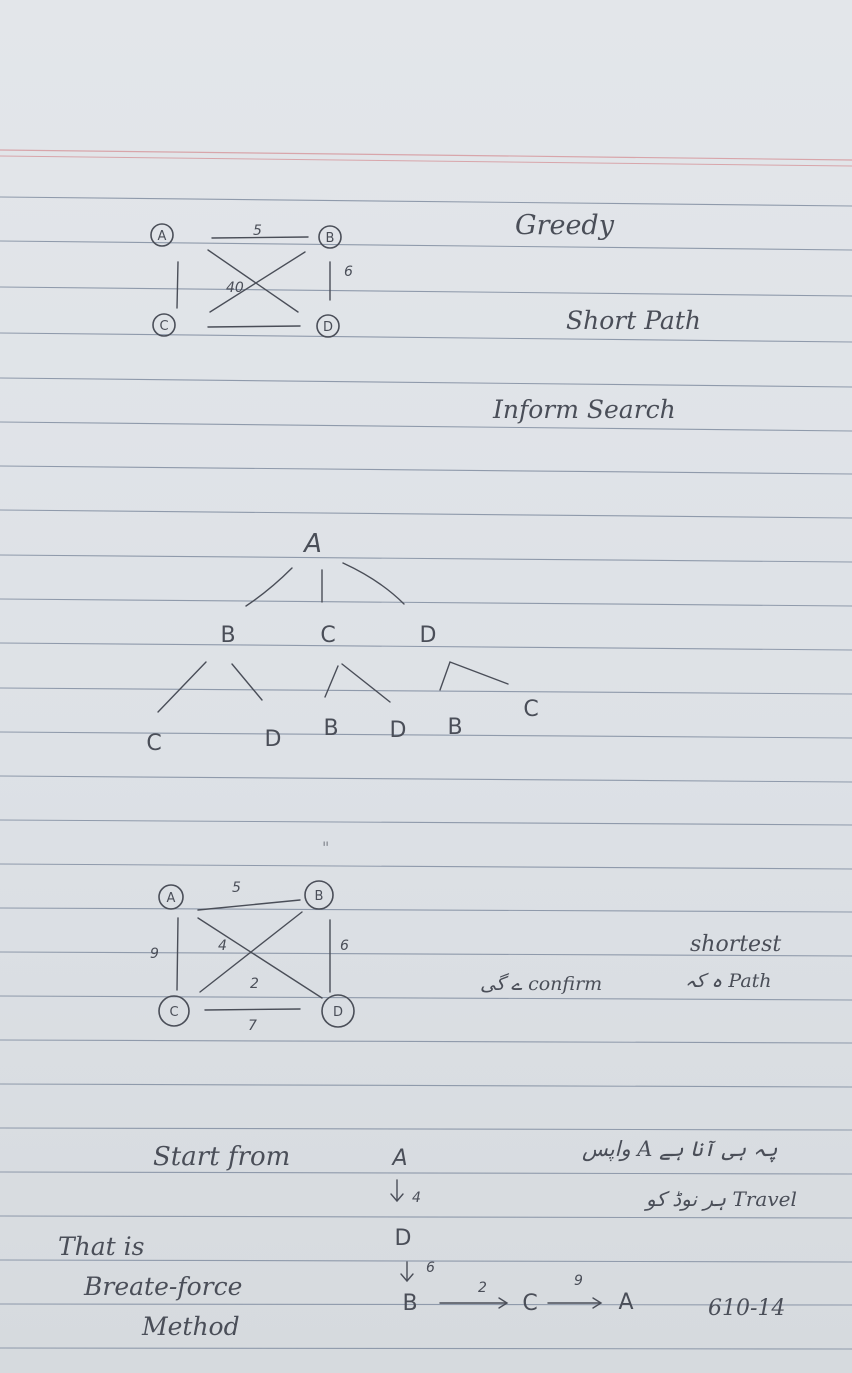 The height and width of the screenshot is (1373, 852). I want to click on path-node: B, so click(409, 1303).